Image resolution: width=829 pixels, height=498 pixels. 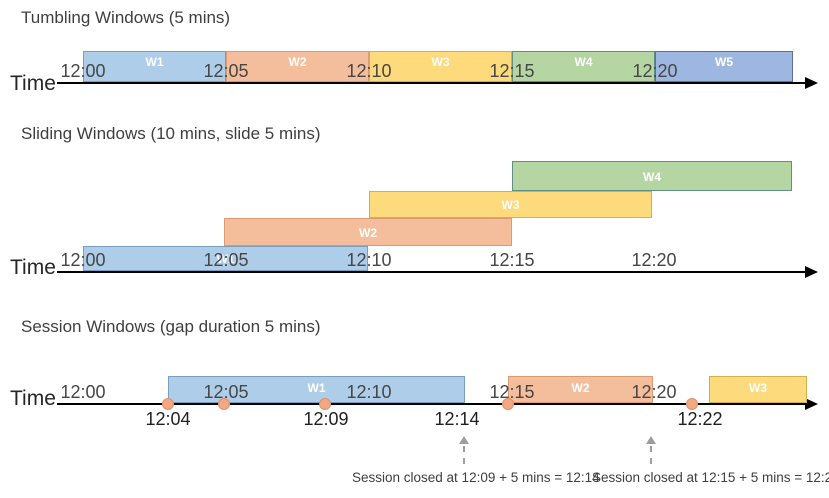 What do you see at coordinates (512, 392) in the screenshot?
I see `session-tick: 12:15` at bounding box center [512, 392].